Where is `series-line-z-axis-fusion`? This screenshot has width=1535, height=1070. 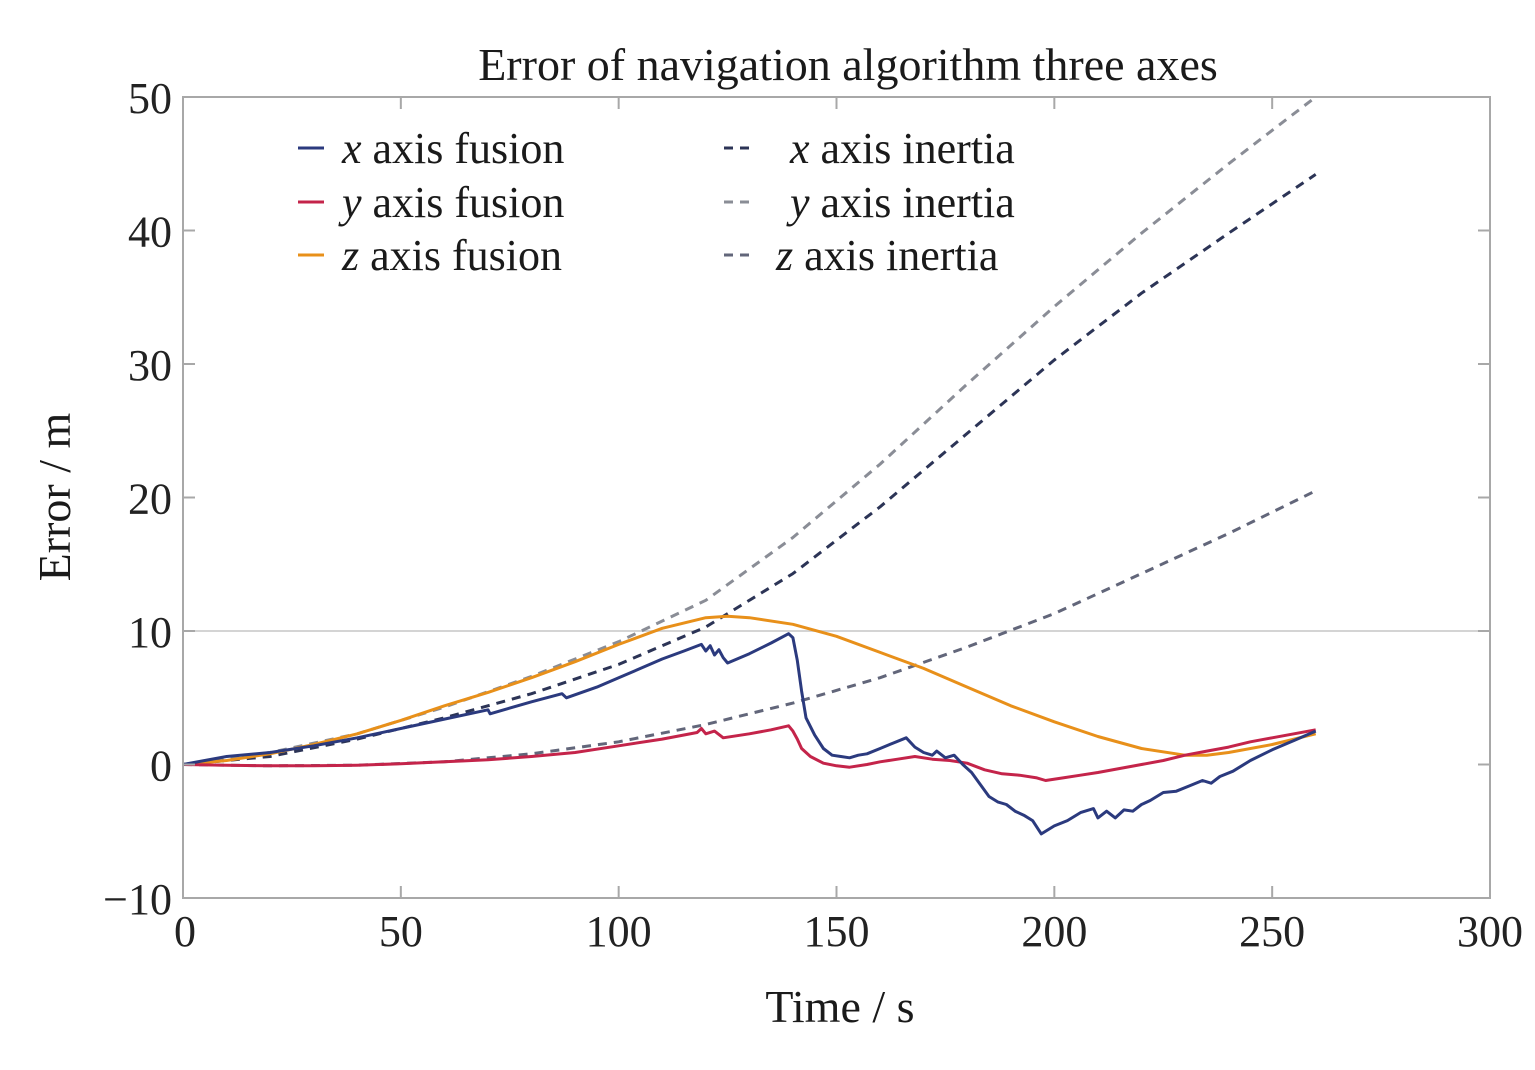 series-line-z-axis-fusion is located at coordinates (749, 690).